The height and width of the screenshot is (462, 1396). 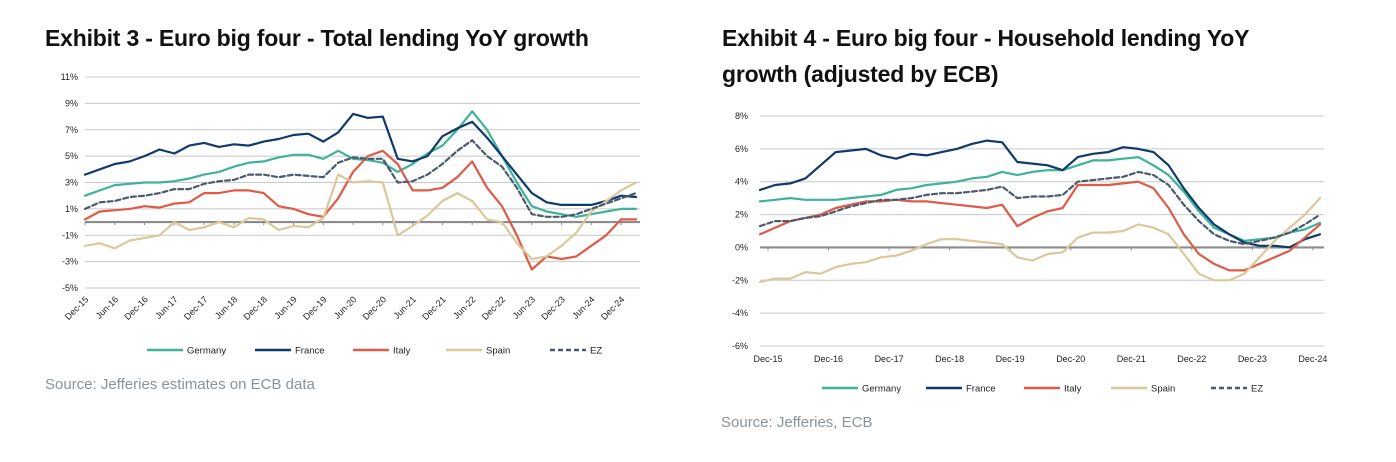 I want to click on x-tick-label: Jun-24, so click(x=583, y=307).